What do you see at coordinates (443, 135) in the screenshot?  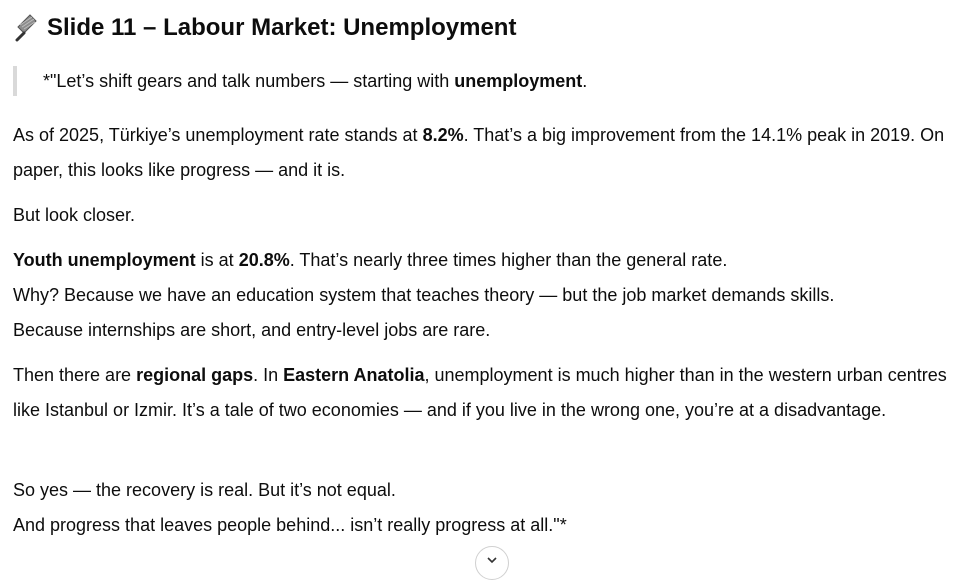 I see `rate-value: 8.2%` at bounding box center [443, 135].